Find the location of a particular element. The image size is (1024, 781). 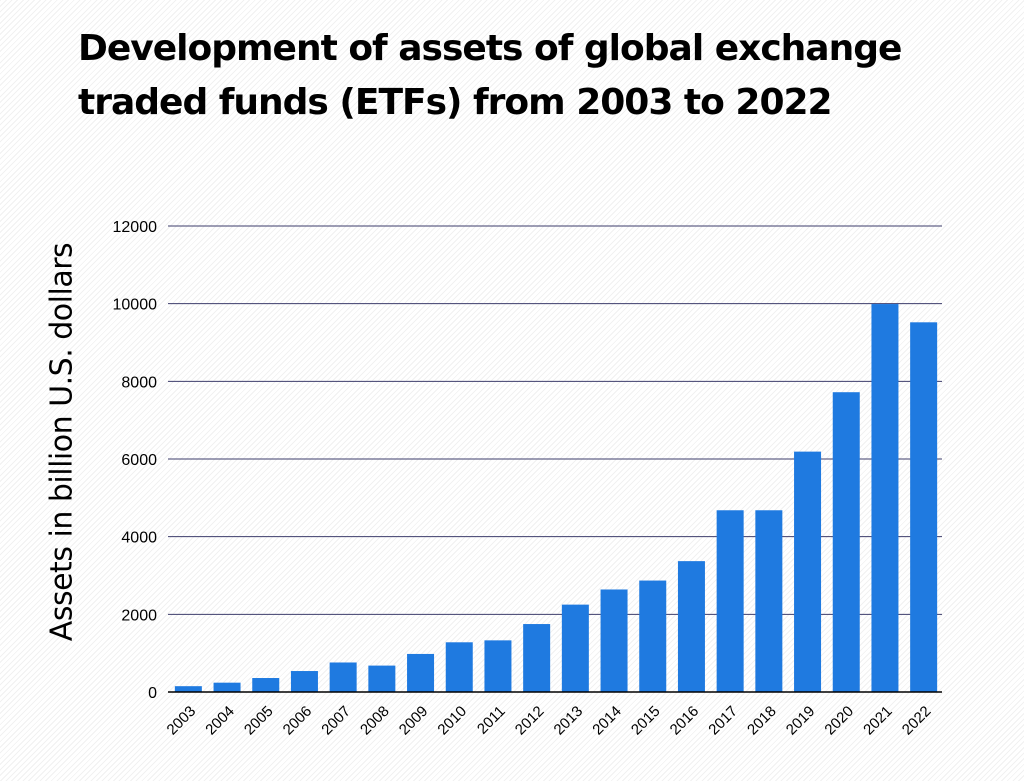

bar-2016 is located at coordinates (691, 626).